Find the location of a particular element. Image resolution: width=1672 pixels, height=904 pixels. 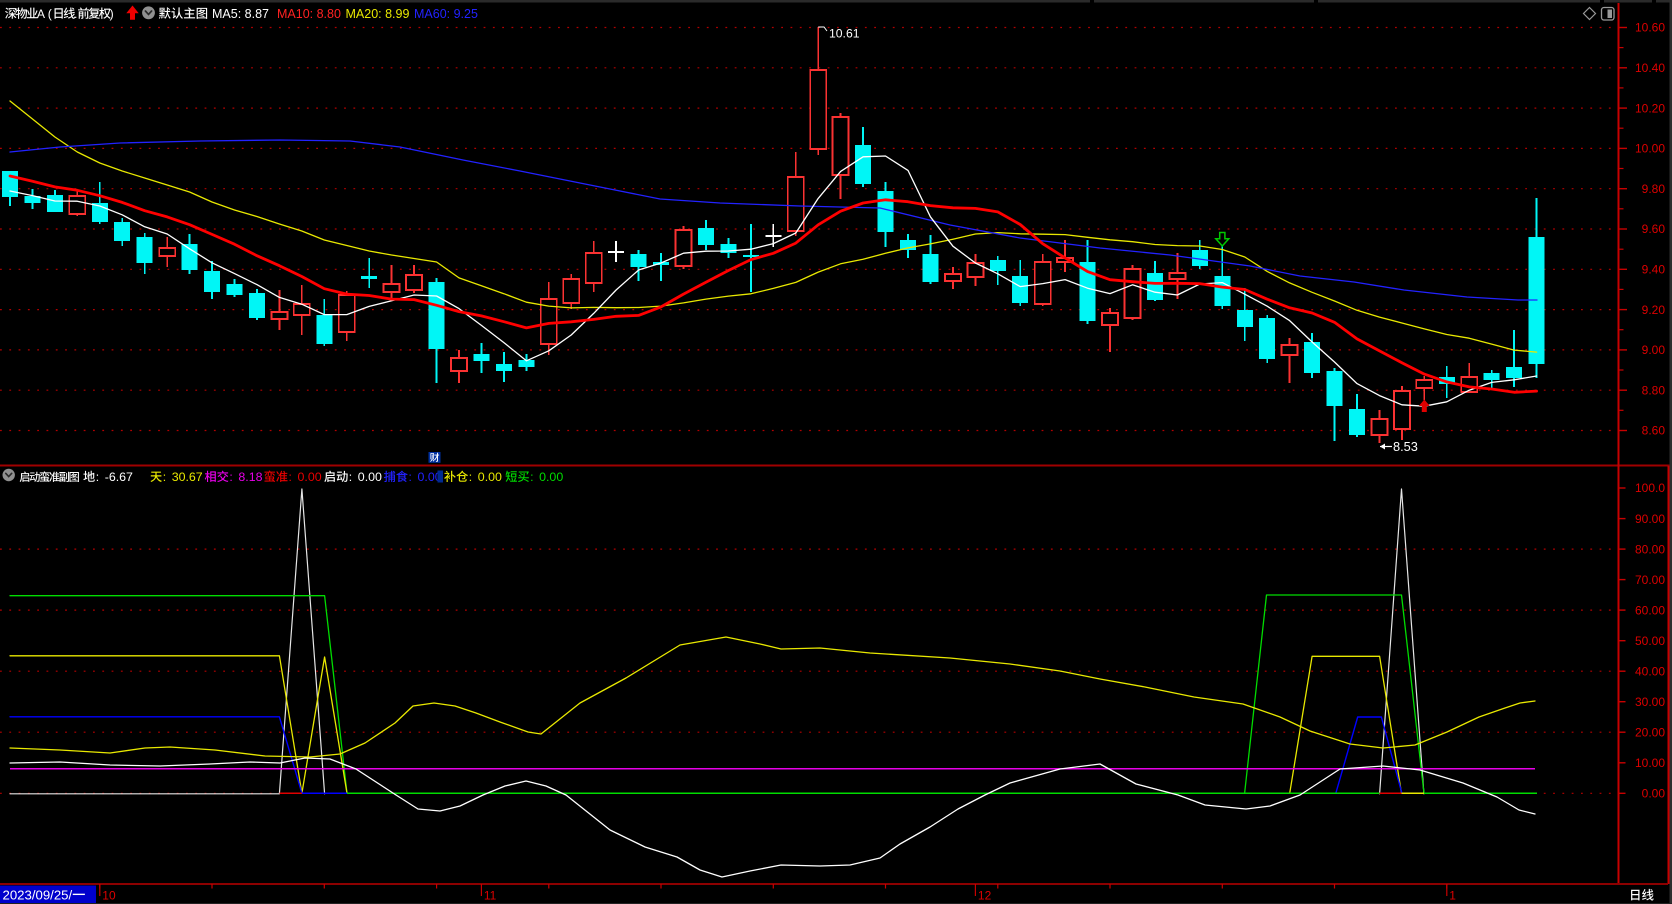

svg-text: MA5: 8.87 is located at coordinates (240, 14).